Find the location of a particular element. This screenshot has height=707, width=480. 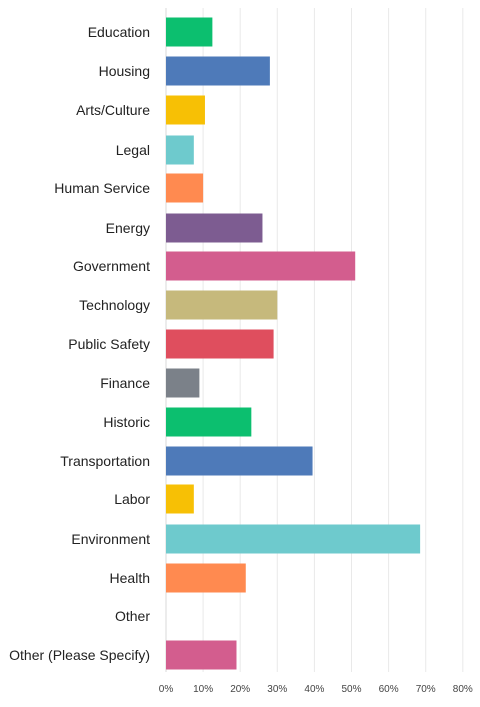

x-tick-label: 50% is located at coordinates (351, 689).